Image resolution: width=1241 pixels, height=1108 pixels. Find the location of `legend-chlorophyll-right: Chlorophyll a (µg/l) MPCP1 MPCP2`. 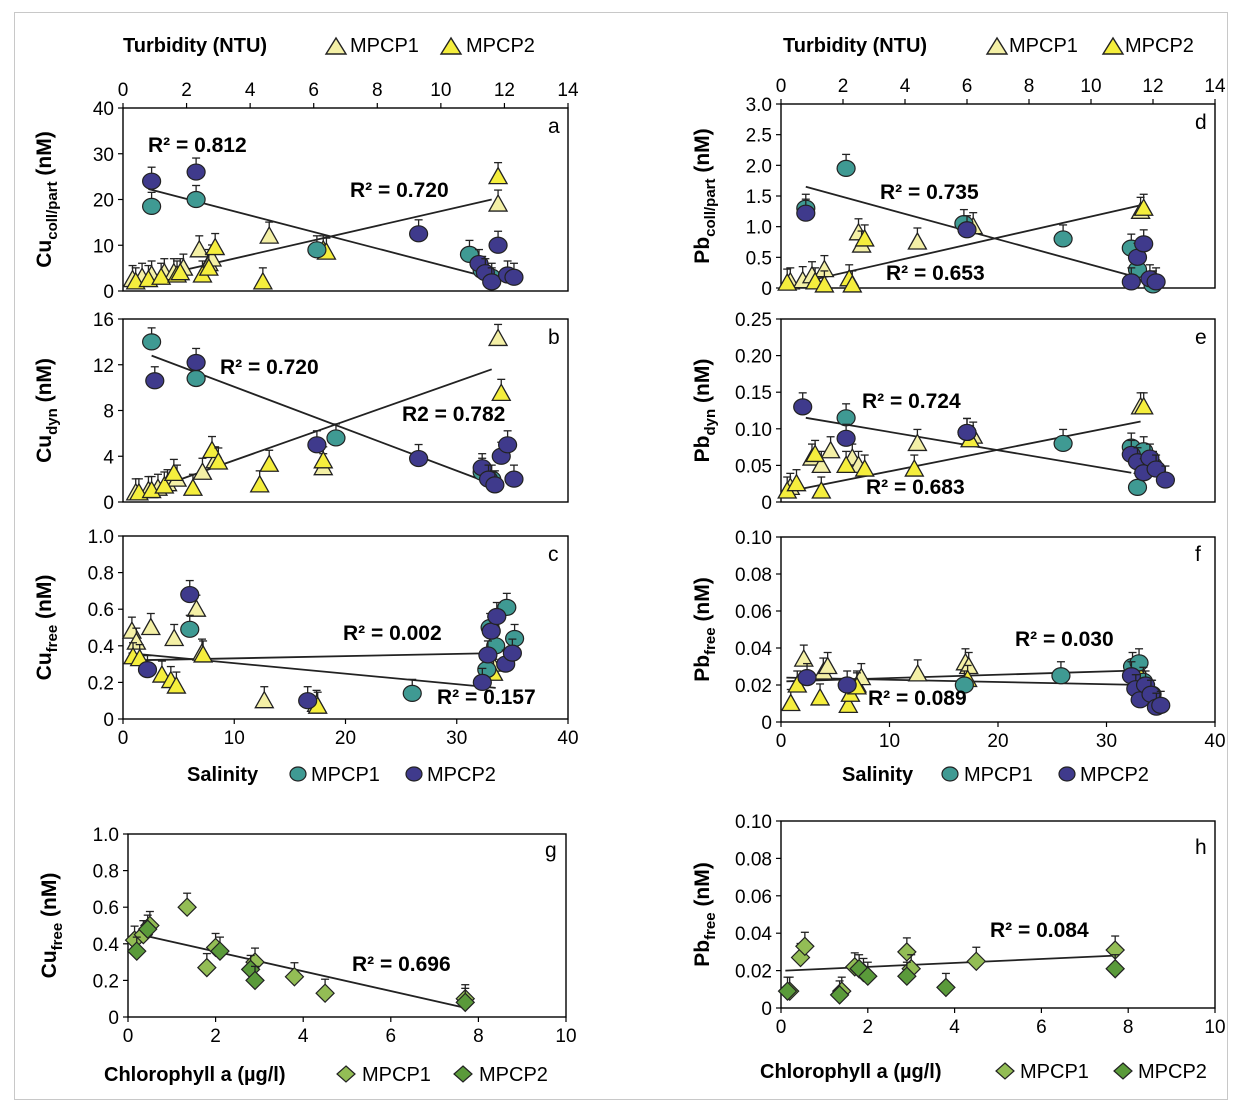

legend-chlorophyll-right: Chlorophyll a (µg/l) MPCP1 MPCP2 is located at coordinates (983, 1072).